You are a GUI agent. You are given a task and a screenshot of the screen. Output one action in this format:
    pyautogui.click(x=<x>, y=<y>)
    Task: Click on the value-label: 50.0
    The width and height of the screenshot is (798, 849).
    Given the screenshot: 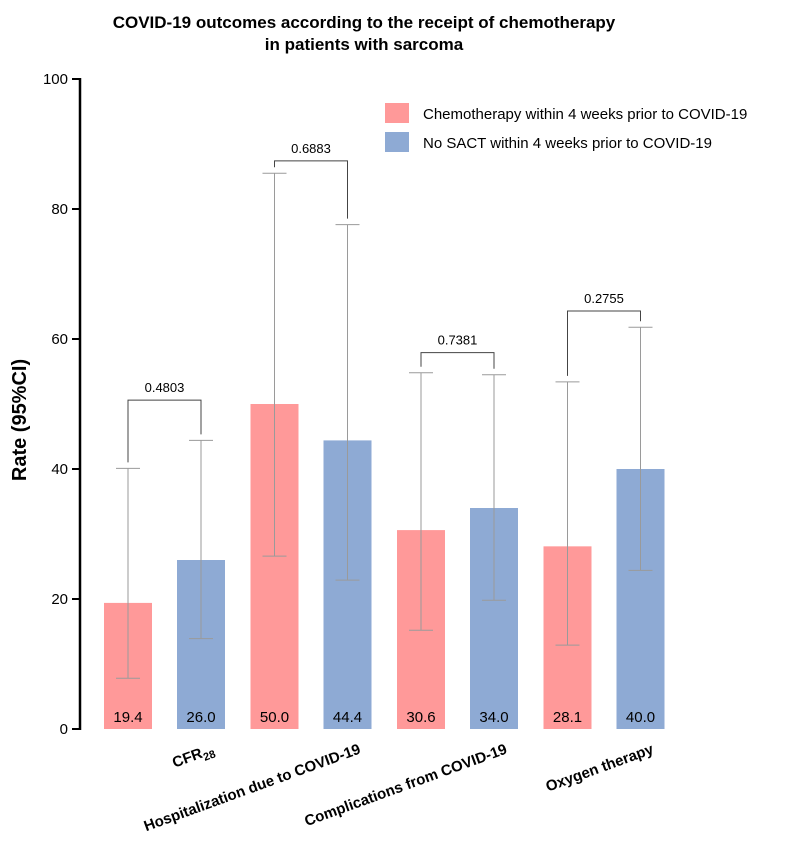 What is the action you would take?
    pyautogui.click(x=274, y=717)
    